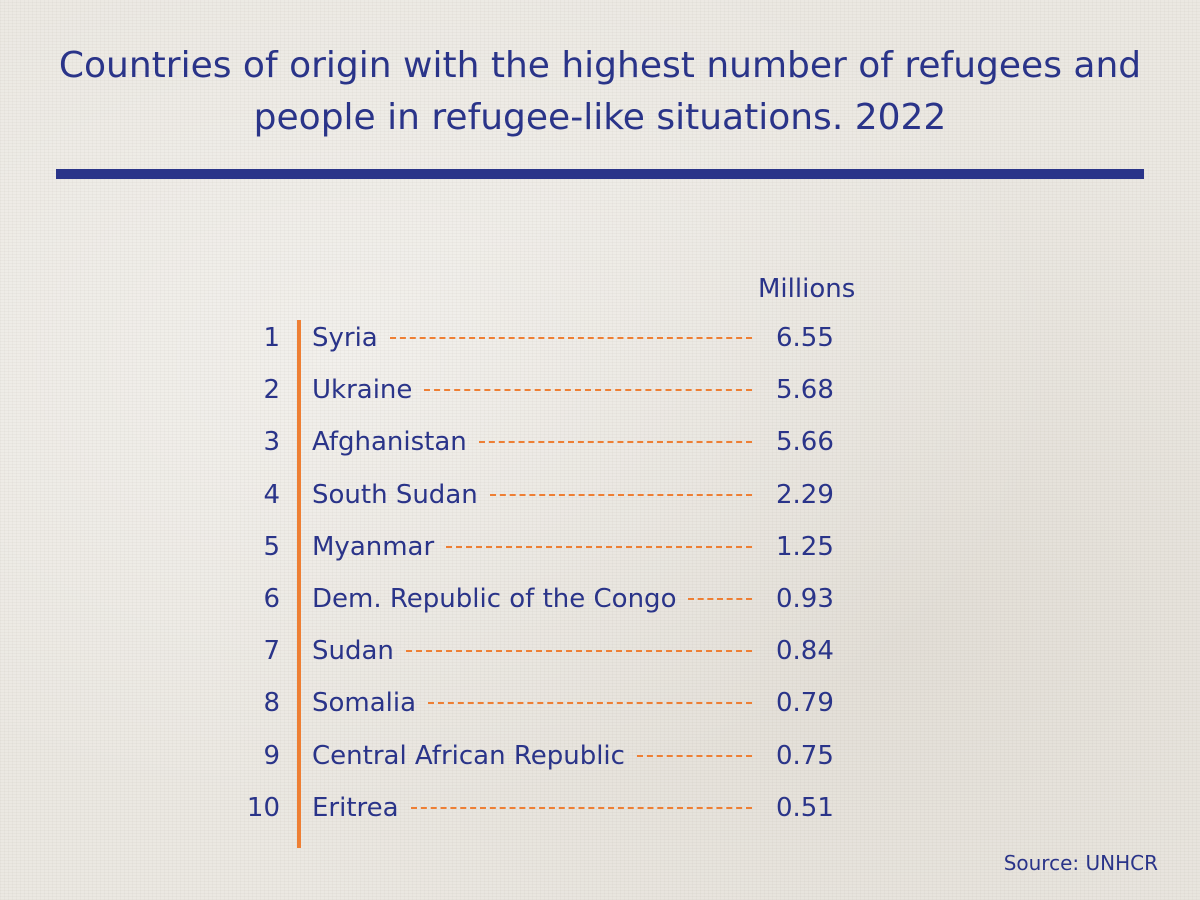 Image resolution: width=1200 pixels, height=900 pixels. Describe the element at coordinates (805, 807) in the screenshot. I see `refugee-count-value: 0.51` at that location.